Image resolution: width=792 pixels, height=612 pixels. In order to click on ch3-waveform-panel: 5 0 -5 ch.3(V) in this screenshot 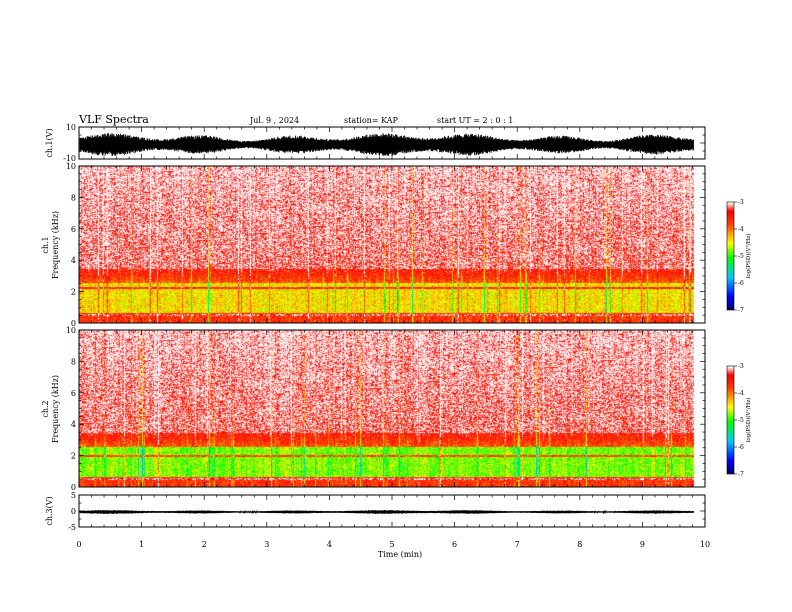, I will do `click(375, 511)`.